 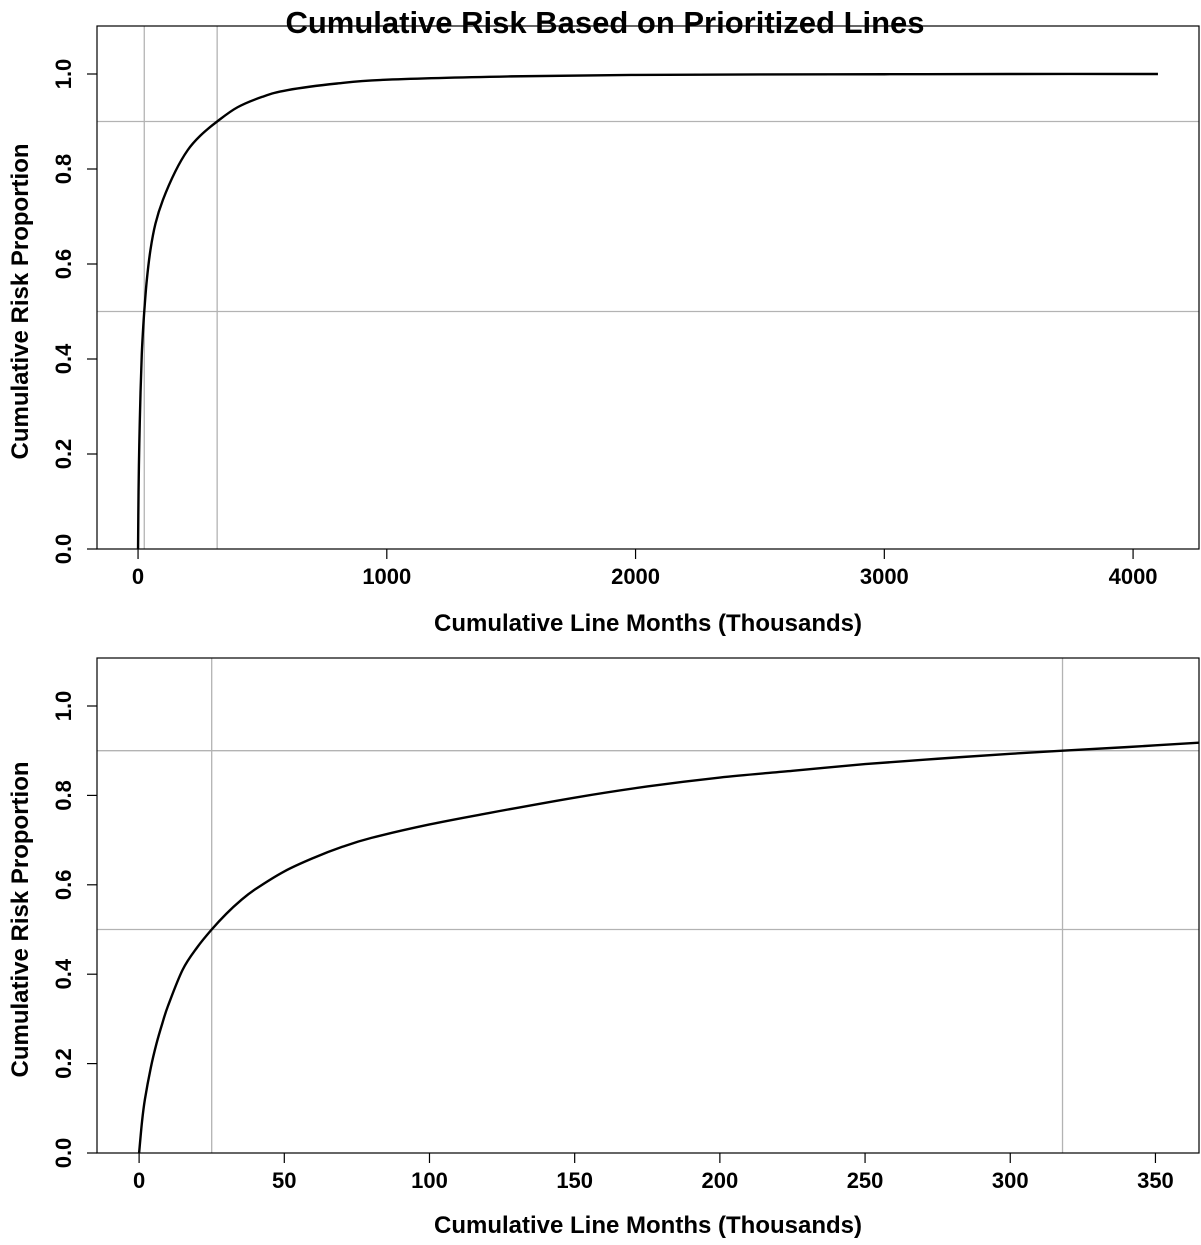 What do you see at coordinates (1155, 1180) in the screenshot?
I see `x-tick-label: 350` at bounding box center [1155, 1180].